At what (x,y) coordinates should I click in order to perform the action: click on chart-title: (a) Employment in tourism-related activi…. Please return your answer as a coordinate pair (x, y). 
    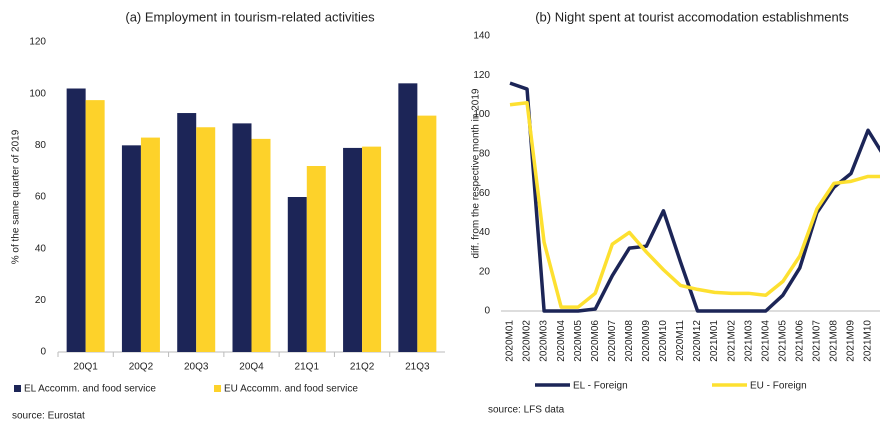
    Looking at the image, I should click on (250, 16).